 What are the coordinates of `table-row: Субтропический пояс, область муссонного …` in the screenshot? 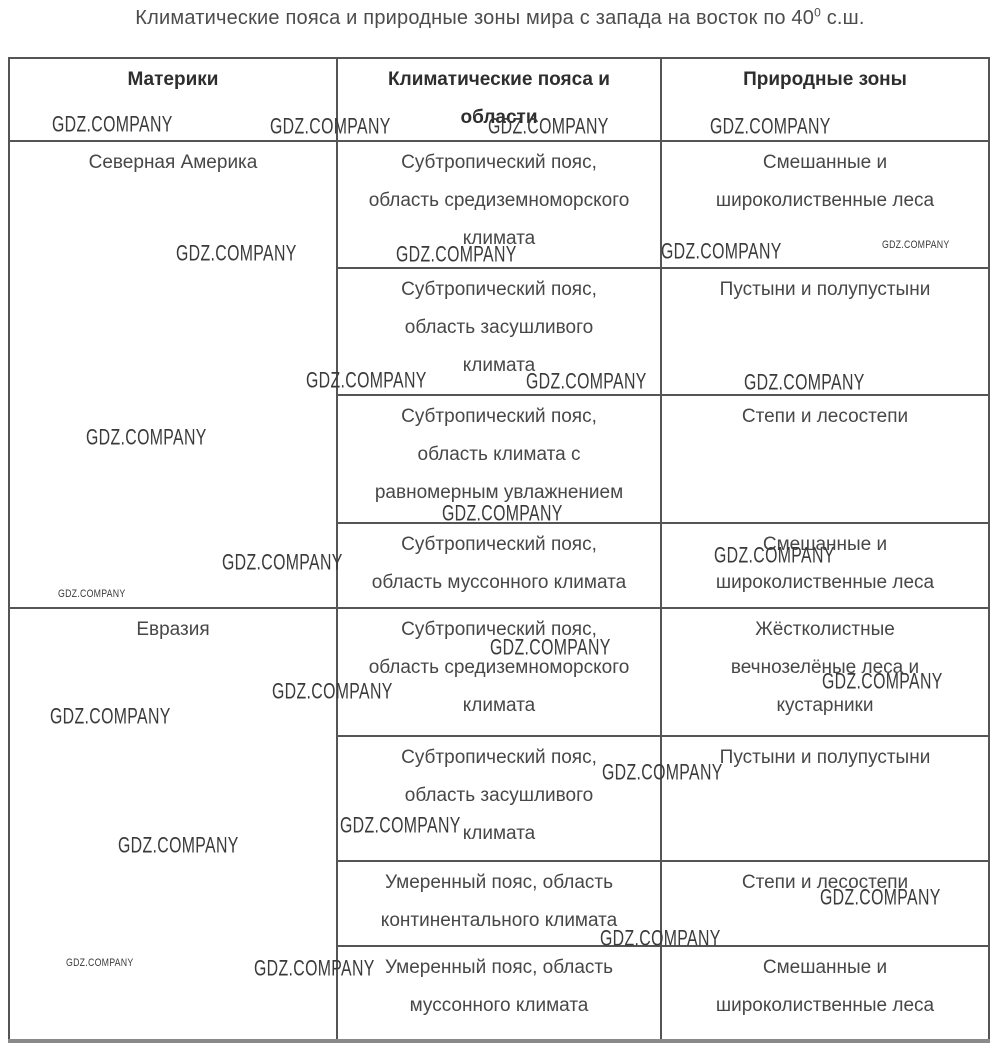 It's located at (499, 565).